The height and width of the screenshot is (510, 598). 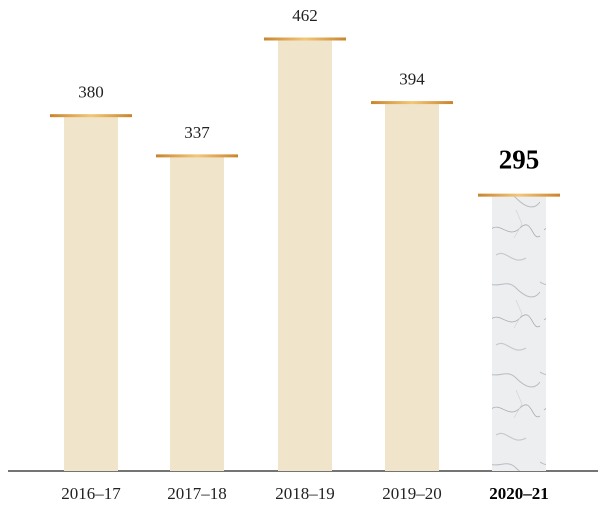 What do you see at coordinates (519, 159) in the screenshot?
I see `value-label: 295` at bounding box center [519, 159].